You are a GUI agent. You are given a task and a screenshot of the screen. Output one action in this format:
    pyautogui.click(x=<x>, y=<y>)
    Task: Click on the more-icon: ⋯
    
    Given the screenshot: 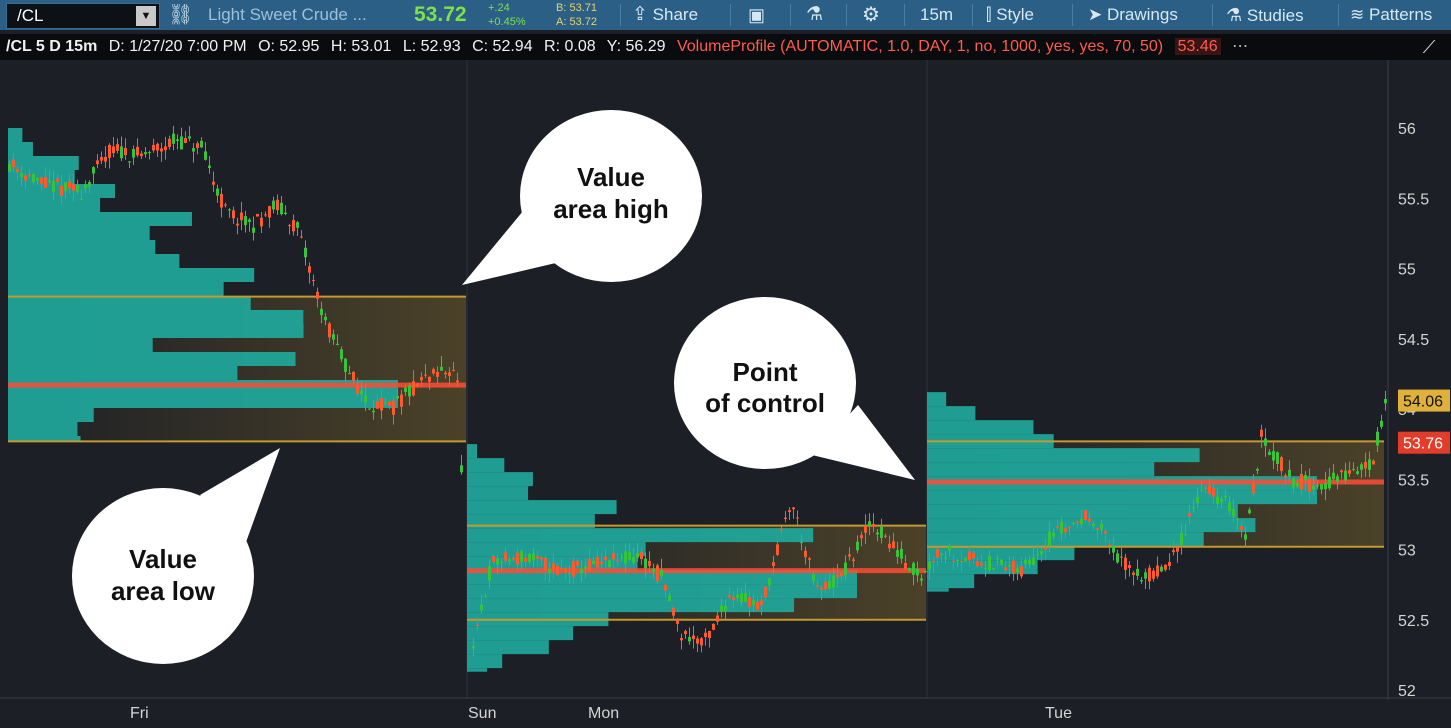 What is the action you would take?
    pyautogui.click(x=1240, y=46)
    